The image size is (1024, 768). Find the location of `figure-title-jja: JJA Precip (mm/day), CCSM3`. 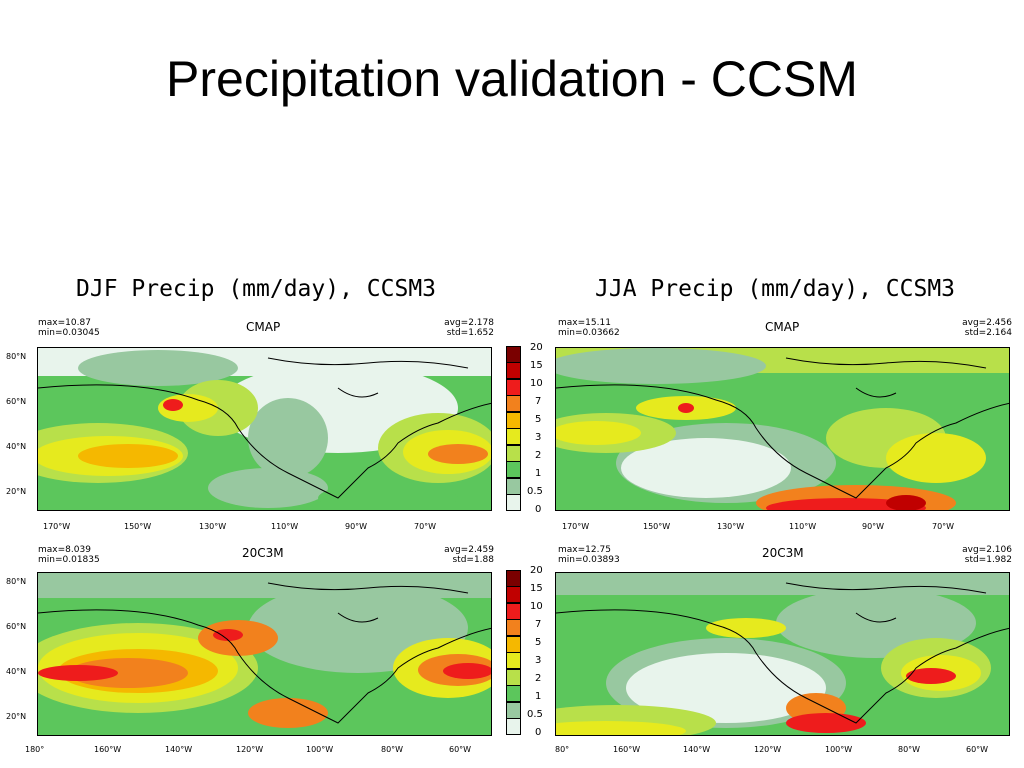

figure-title-jja: JJA Precip (mm/day), CCSM3 is located at coordinates (775, 289).